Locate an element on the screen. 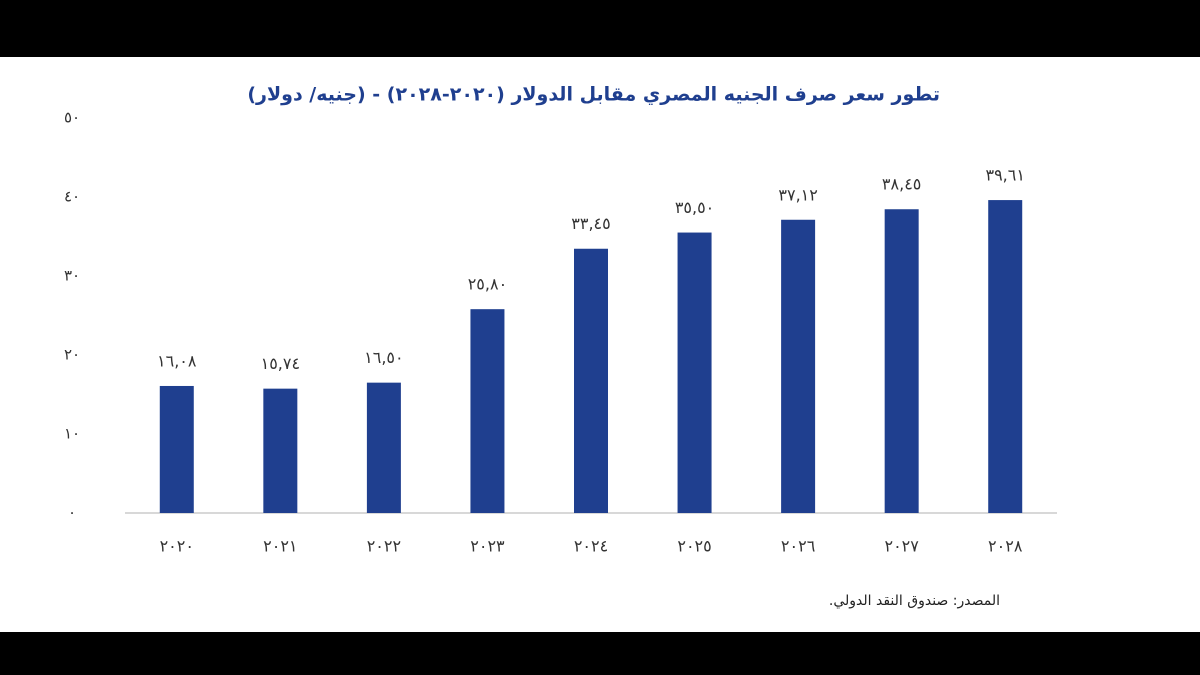 This screenshot has height=675, width=1200. x-tick-label: ٢٠٢٥ is located at coordinates (694, 546).